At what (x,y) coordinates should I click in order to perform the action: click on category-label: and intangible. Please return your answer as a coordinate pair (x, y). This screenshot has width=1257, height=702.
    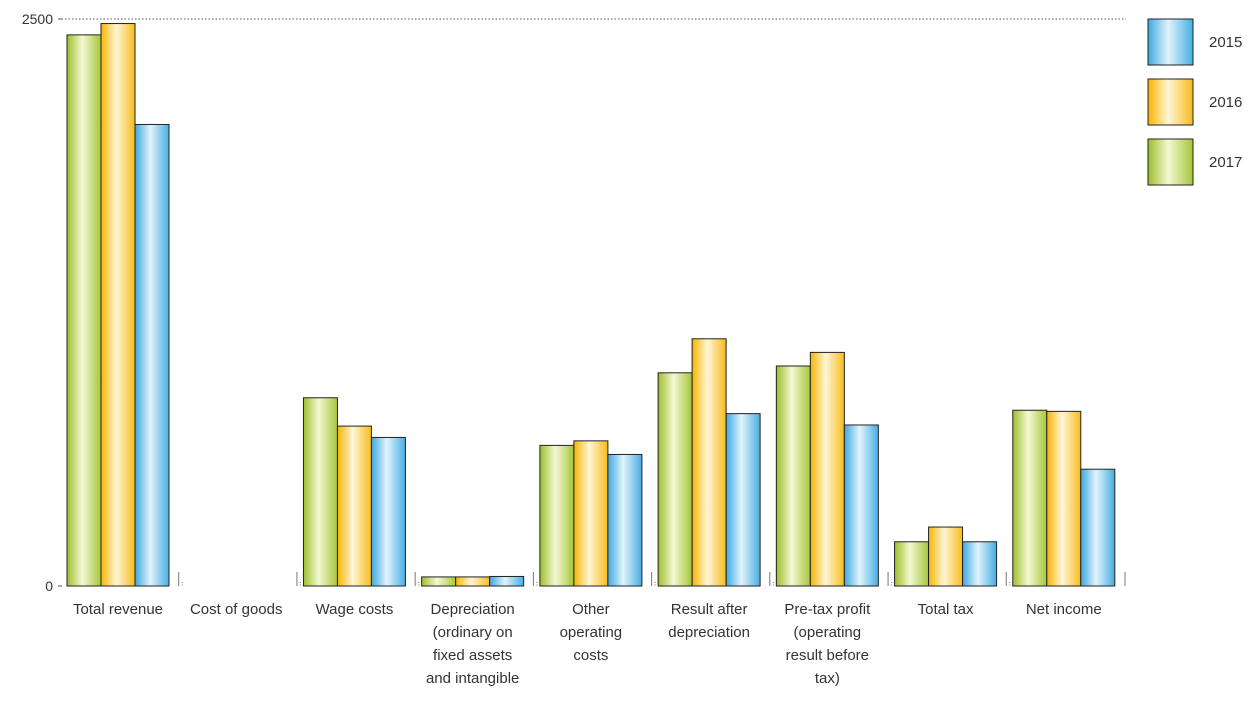
    Looking at the image, I should click on (472, 678).